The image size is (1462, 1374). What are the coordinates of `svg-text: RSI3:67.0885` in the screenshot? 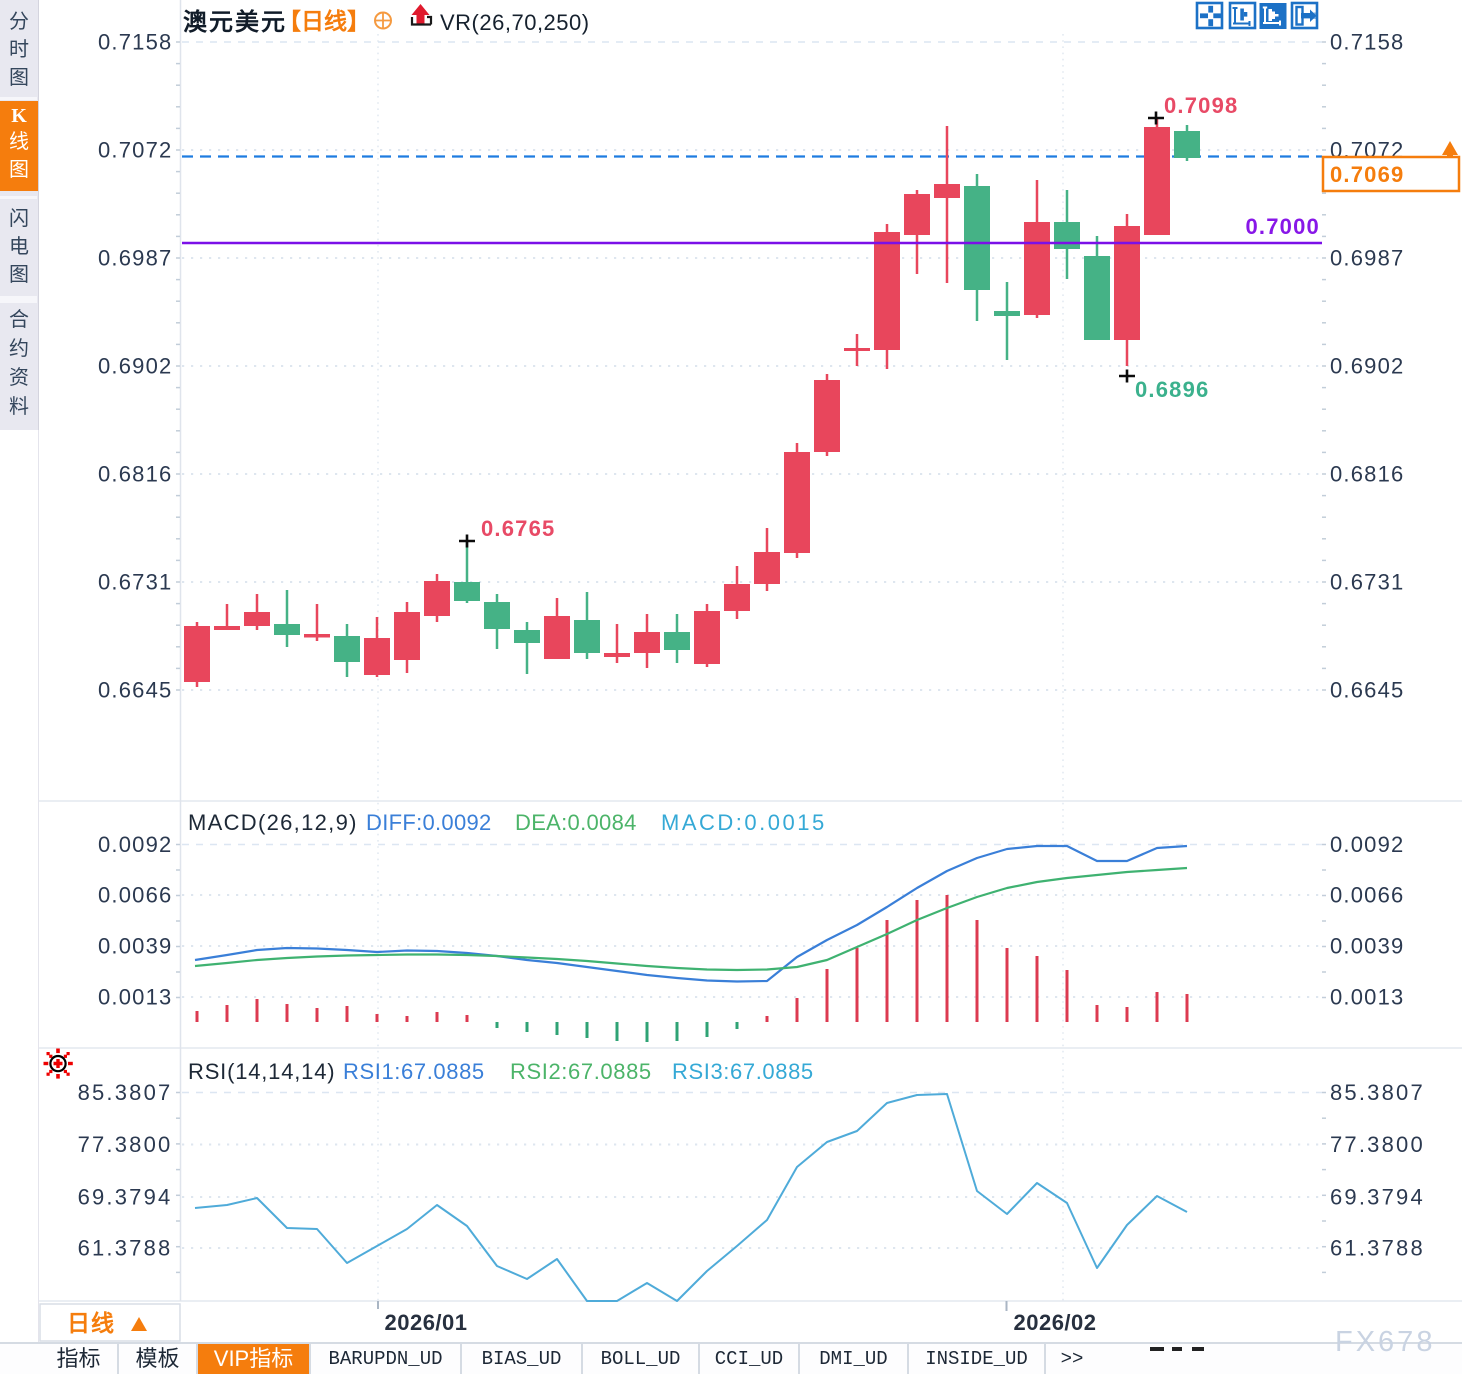 It's located at (743, 1071).